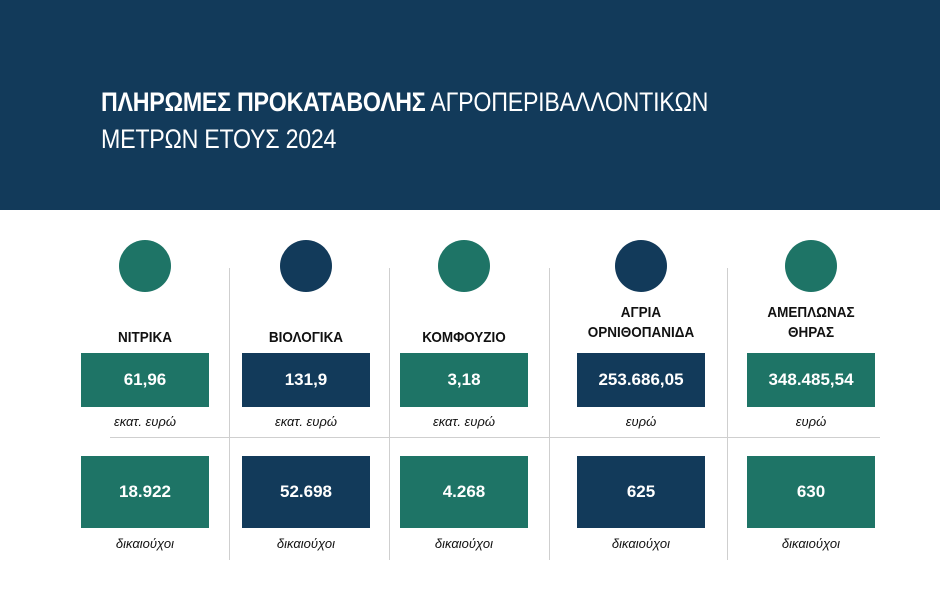  I want to click on beneficiaries-value: 625, so click(641, 491).